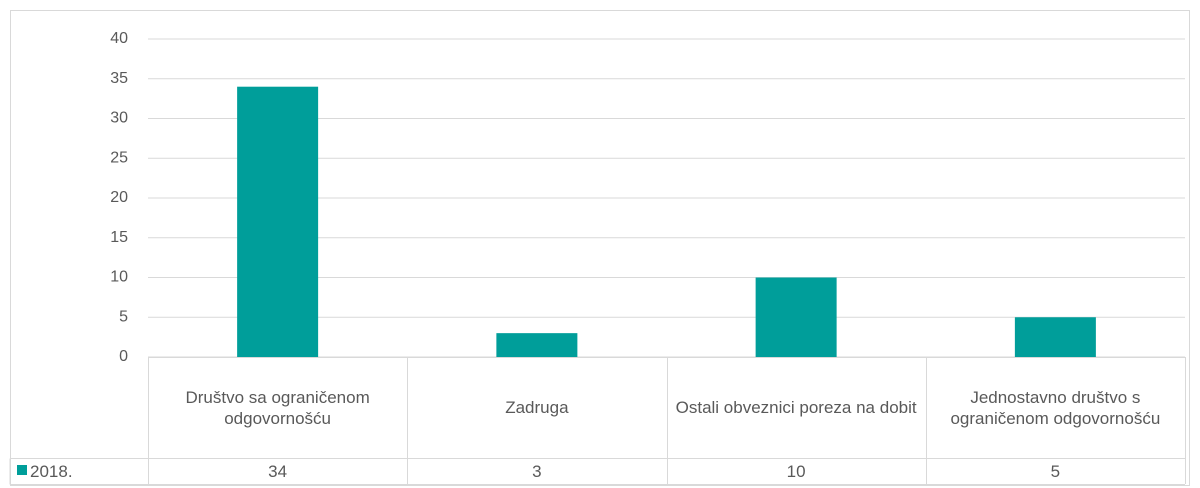 This screenshot has width=1200, height=488. I want to click on y-tick-label: 0, so click(123, 356).